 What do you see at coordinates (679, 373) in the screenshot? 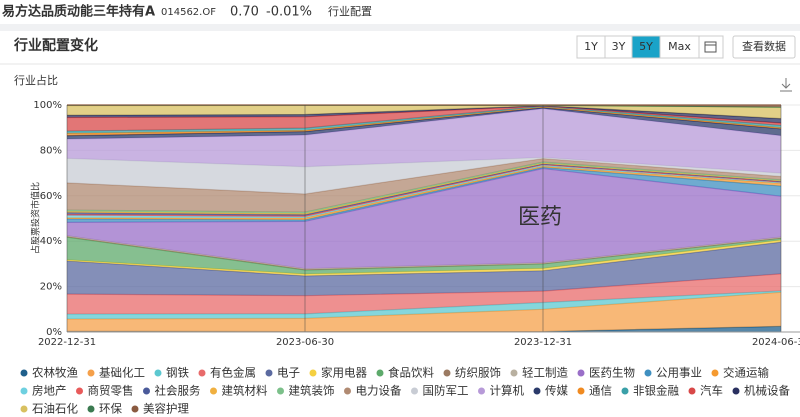
I see `legend-label: 公用事业` at bounding box center [679, 373].